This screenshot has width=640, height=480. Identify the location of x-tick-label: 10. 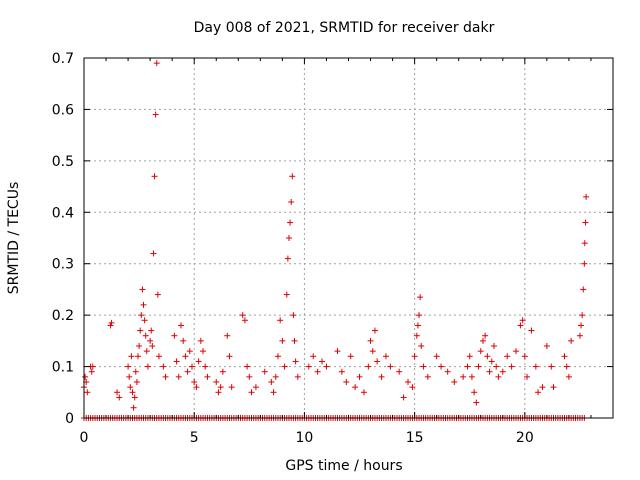
(305, 438).